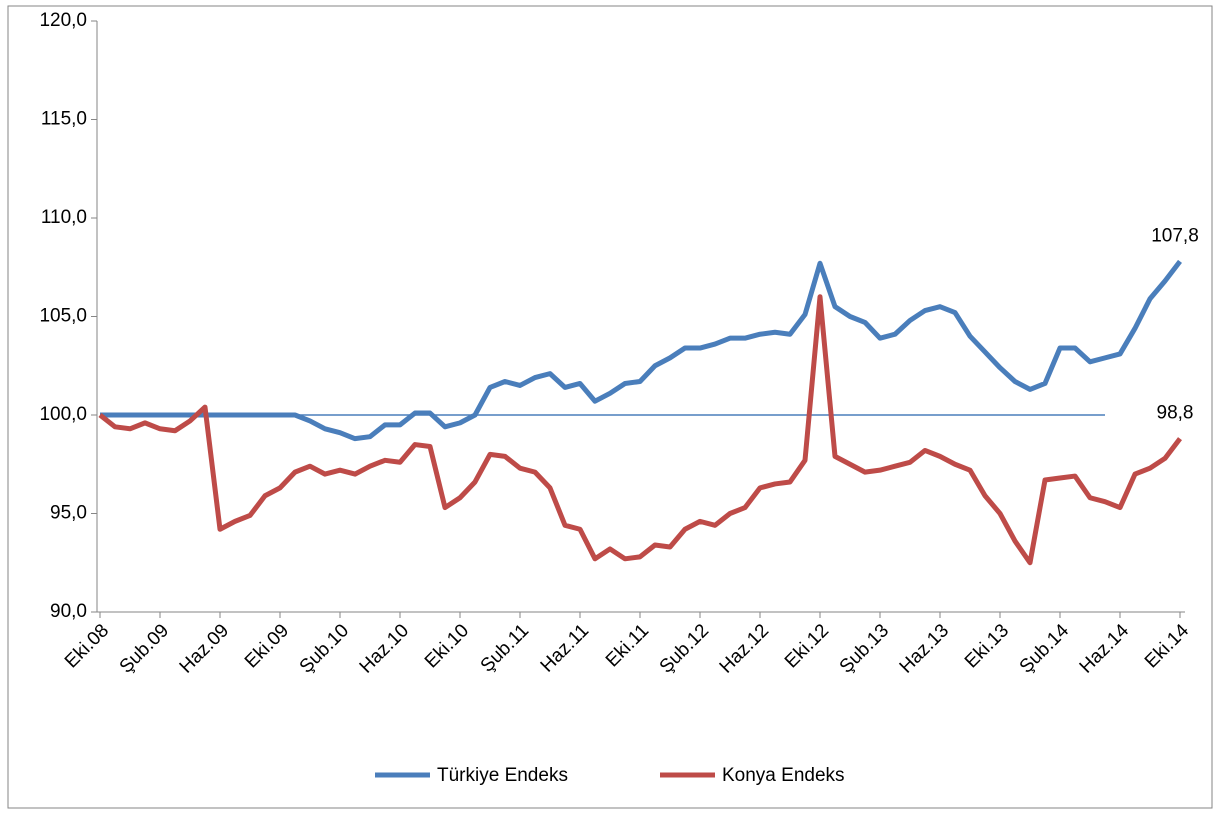  I want to click on y-tick-label: 95,0, so click(68, 513).